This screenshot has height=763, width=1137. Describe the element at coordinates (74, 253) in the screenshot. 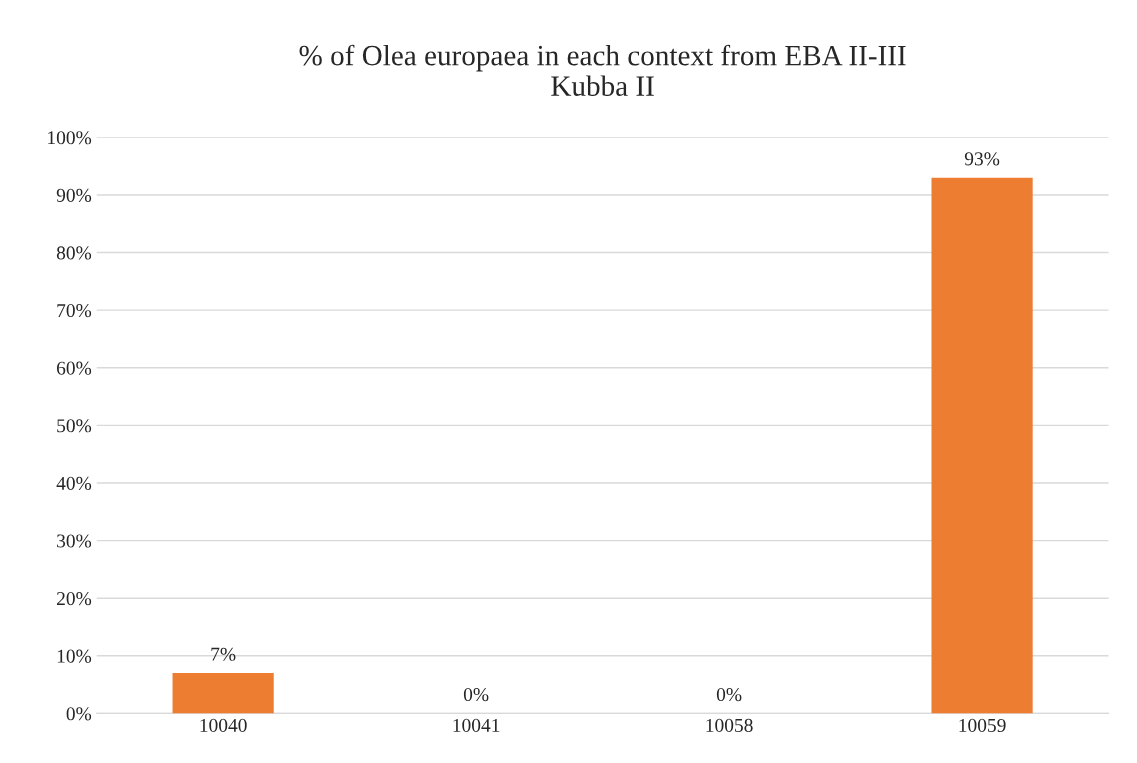

I see `y-tick-label: 80%` at that location.